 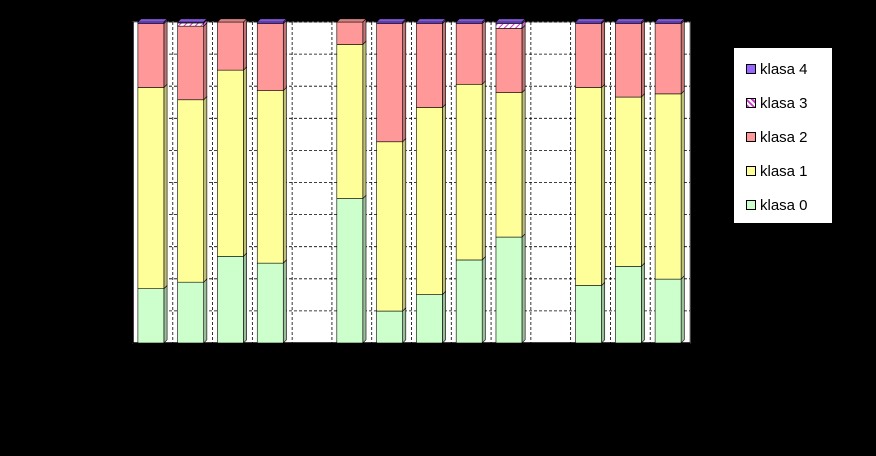 What do you see at coordinates (784, 171) in the screenshot?
I see `legend-label: klasa 1` at bounding box center [784, 171].